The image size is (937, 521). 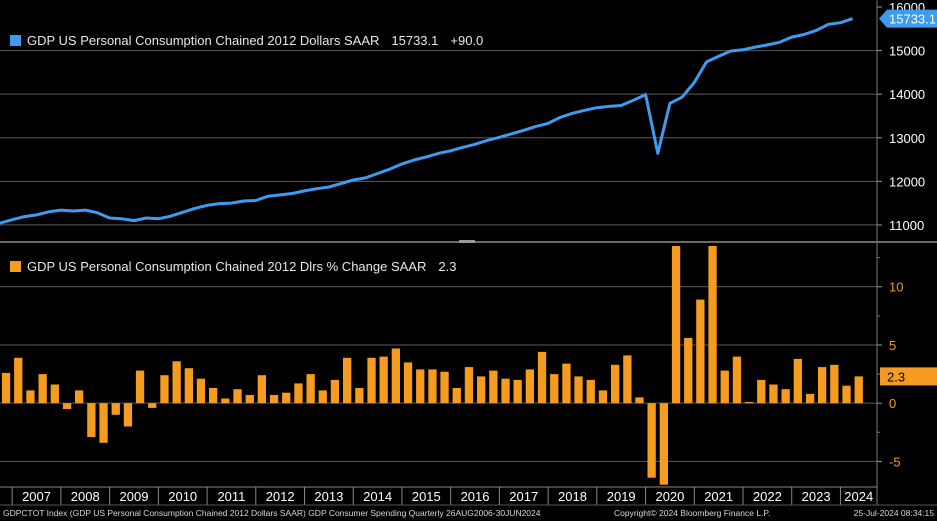 I want to click on x-axis-year-label: 2010, so click(x=182, y=496).